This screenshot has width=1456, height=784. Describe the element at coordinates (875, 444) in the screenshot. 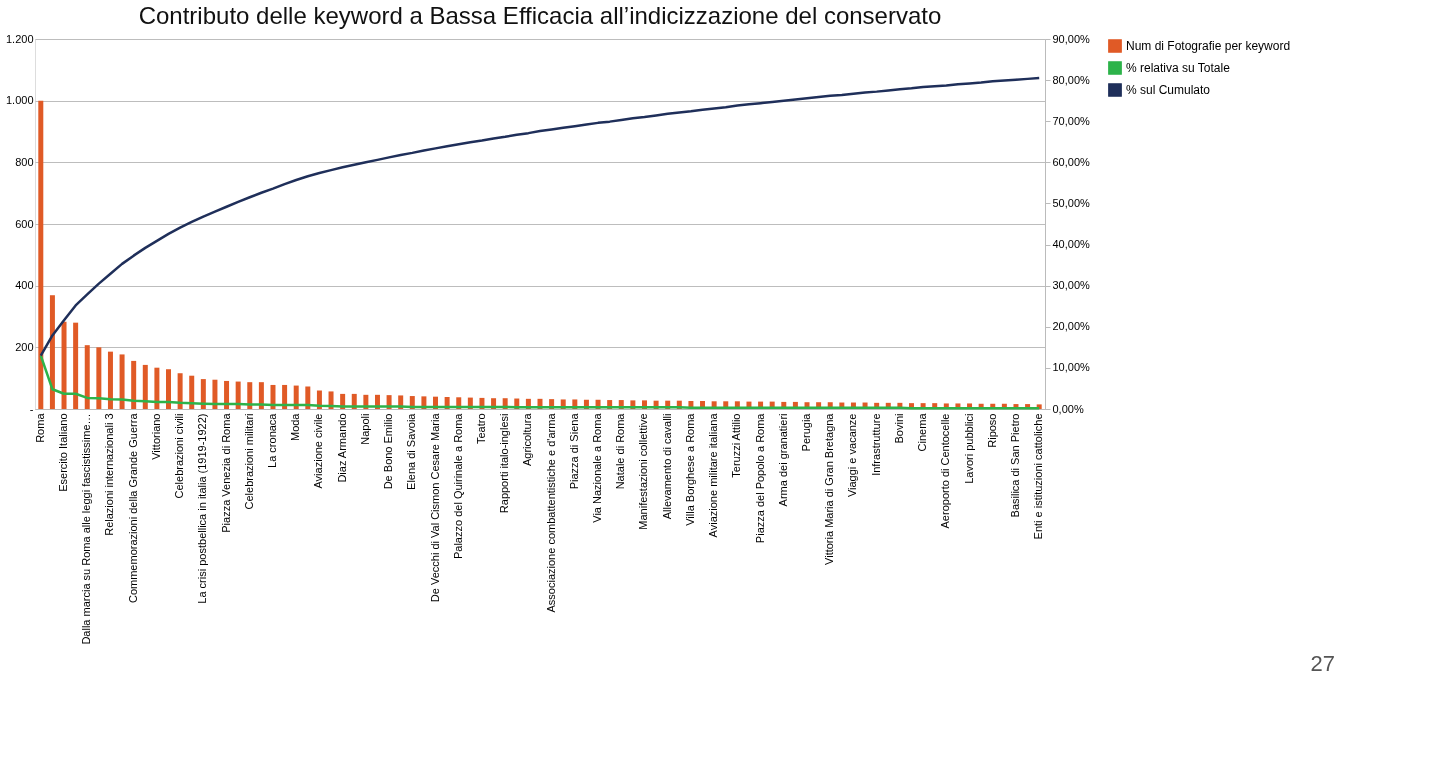

I see `x-tick-label: Infrastrutture` at that location.